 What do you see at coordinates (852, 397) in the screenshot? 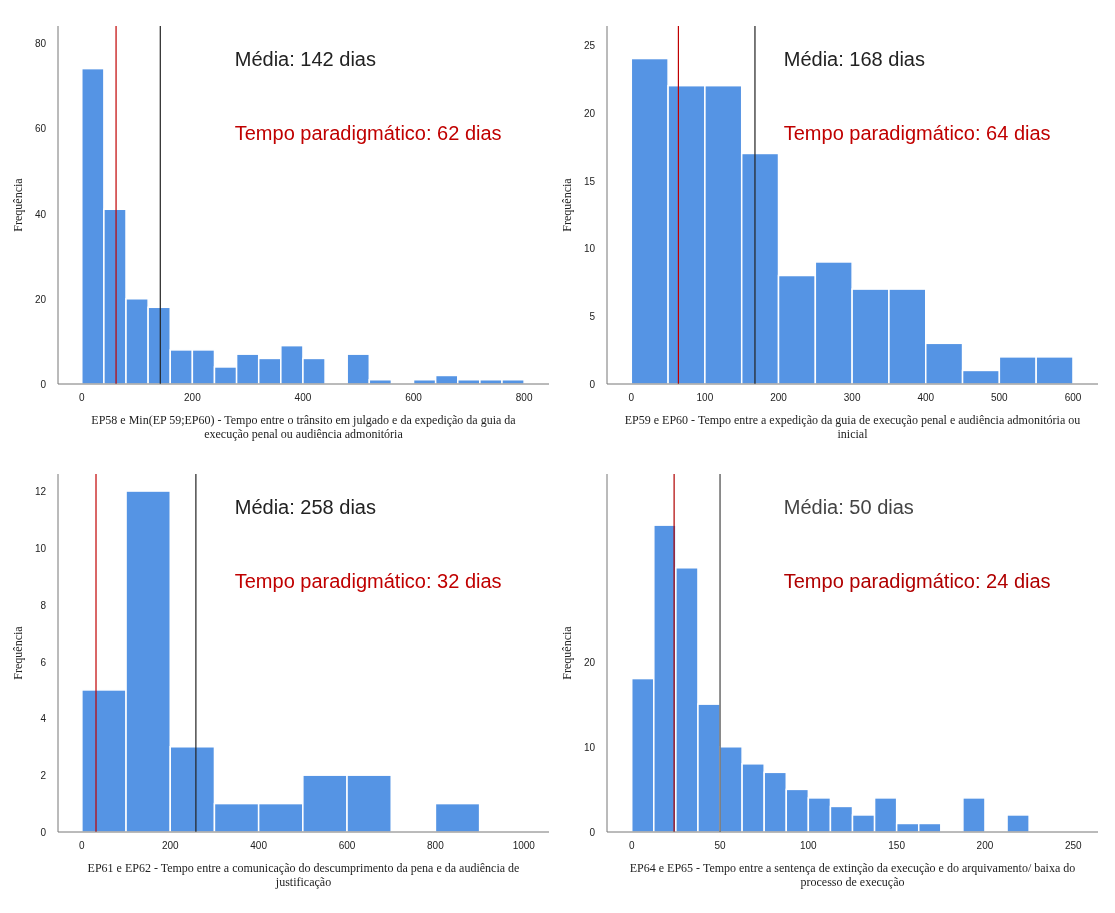
I see `x-tick-label: 300` at bounding box center [852, 397].